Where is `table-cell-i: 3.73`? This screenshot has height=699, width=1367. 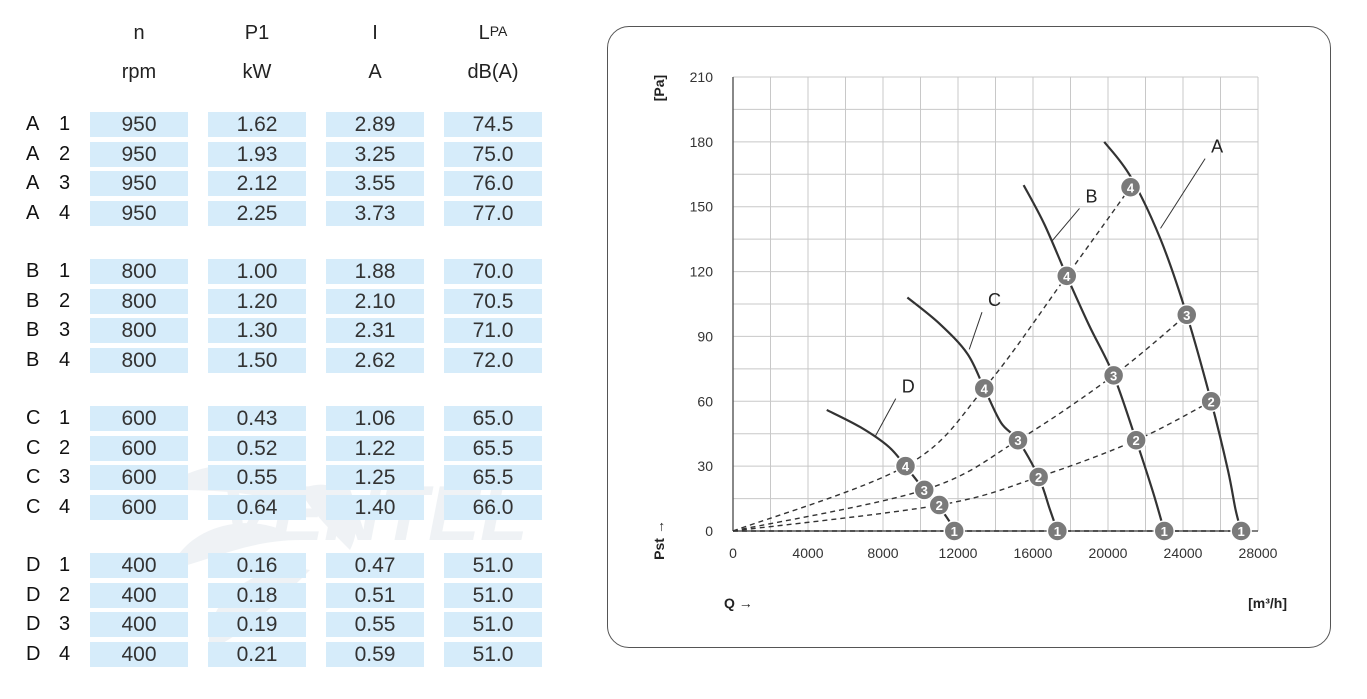
table-cell-i: 3.73 is located at coordinates (375, 213).